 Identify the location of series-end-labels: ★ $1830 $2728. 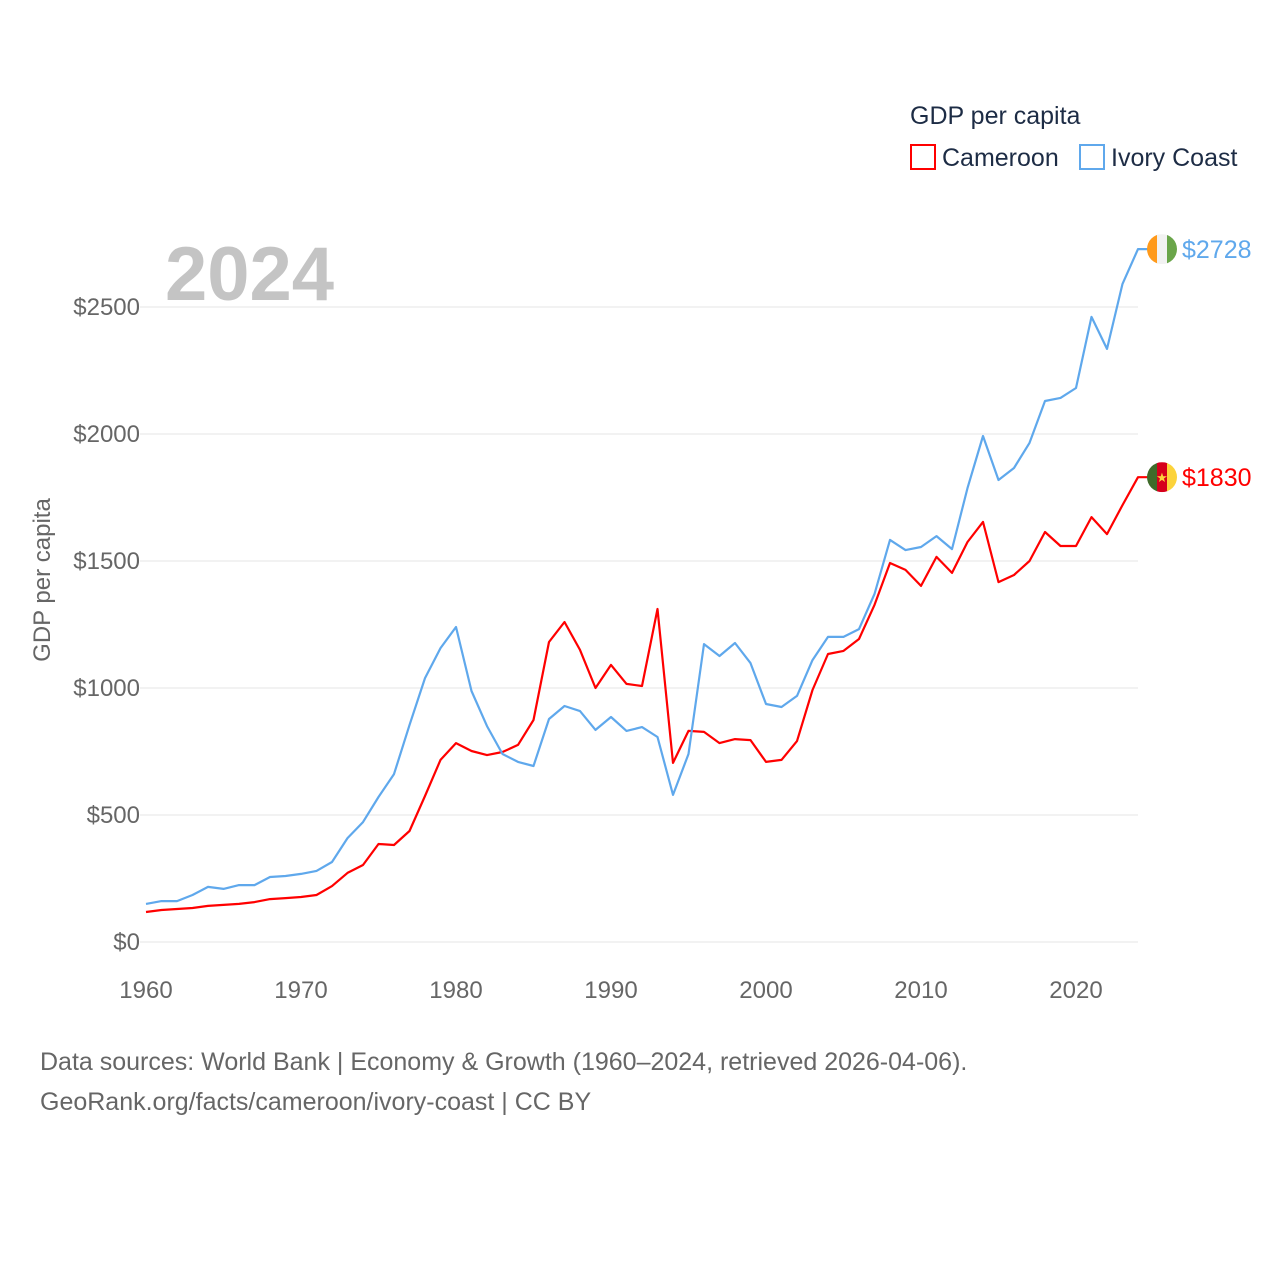
(1199, 363).